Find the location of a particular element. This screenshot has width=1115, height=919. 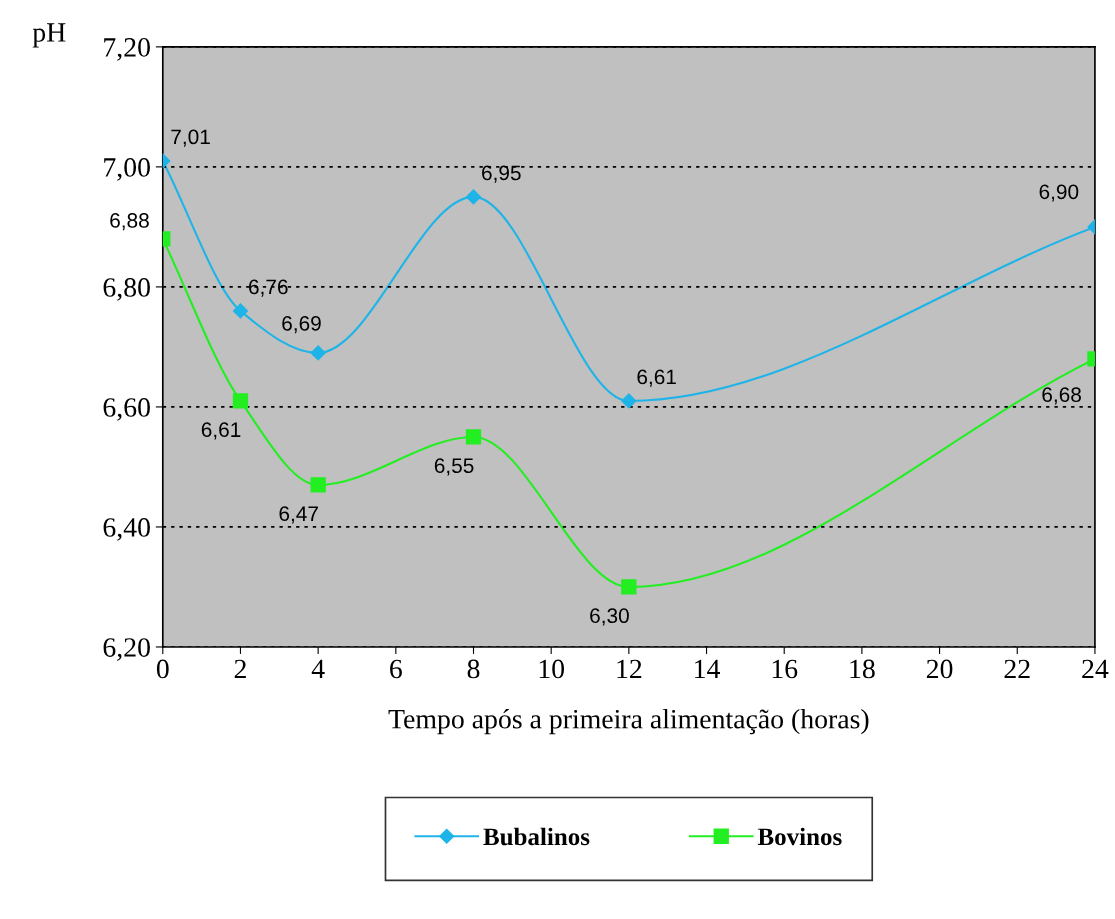

data-label: 6,30 is located at coordinates (609, 617).